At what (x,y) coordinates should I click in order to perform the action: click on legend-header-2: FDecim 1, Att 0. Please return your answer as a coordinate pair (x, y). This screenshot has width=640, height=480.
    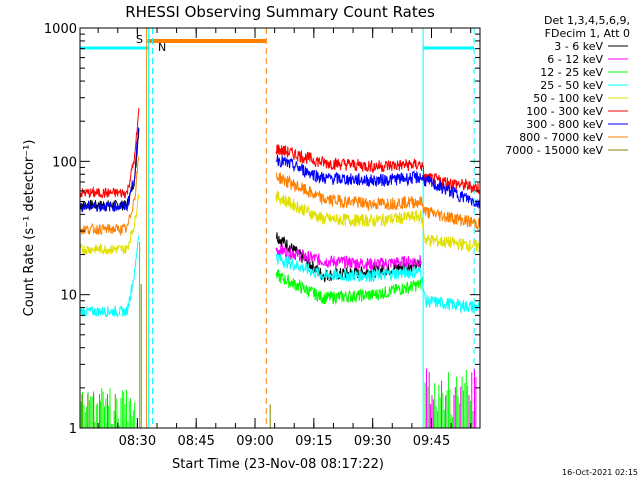
    Looking at the image, I should click on (587, 33).